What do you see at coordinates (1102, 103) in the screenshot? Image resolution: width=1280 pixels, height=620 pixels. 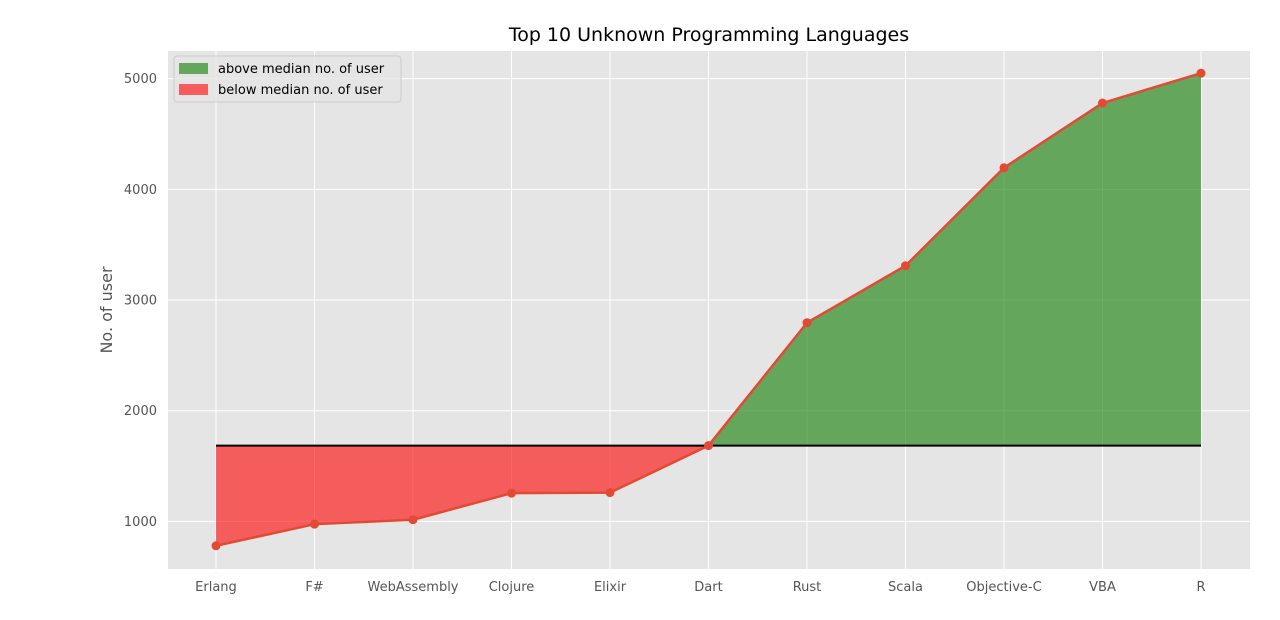 I see `data-point-vba` at bounding box center [1102, 103].